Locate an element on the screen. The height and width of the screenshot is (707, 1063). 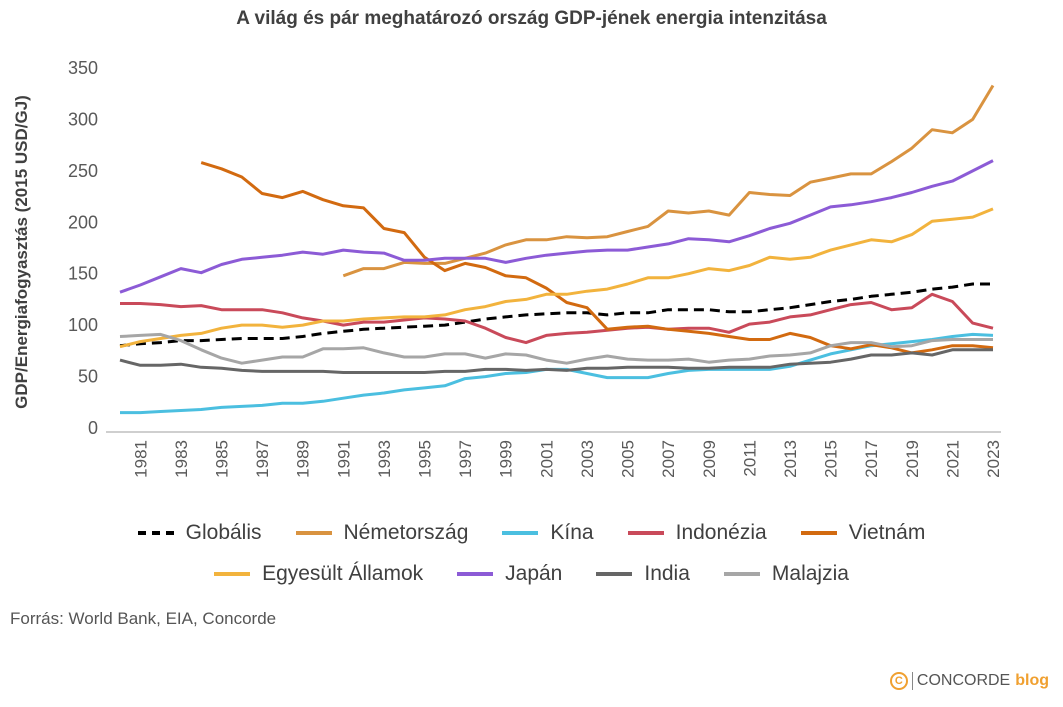
x-tick-label: 2005 is located at coordinates (628, 459).